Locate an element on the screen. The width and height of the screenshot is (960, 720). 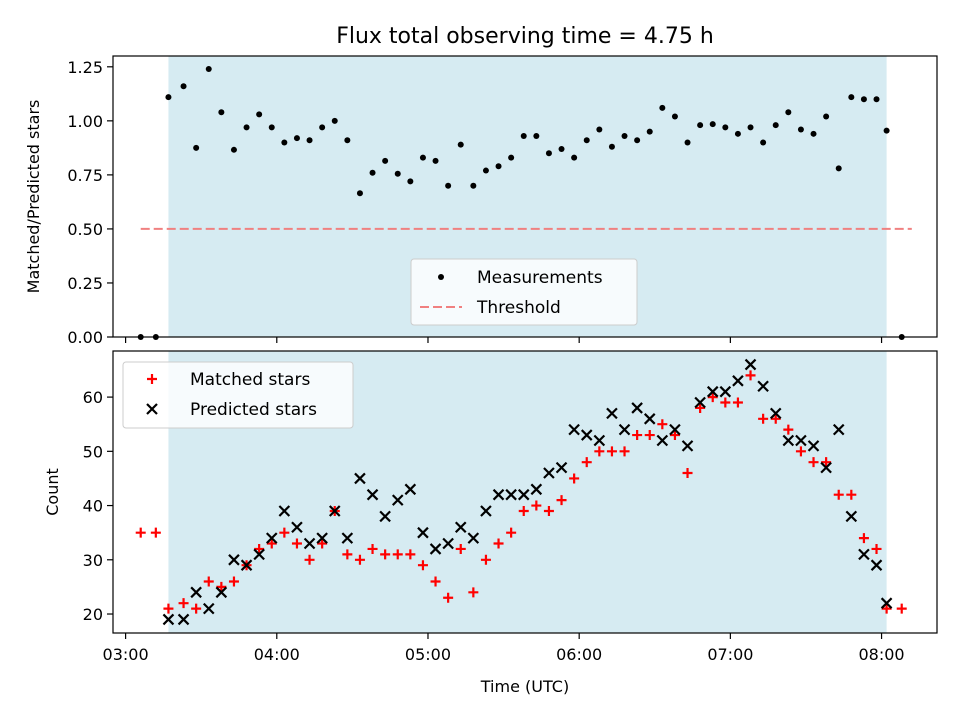
top-y-tick-label: 1.00 is located at coordinates (85, 121).